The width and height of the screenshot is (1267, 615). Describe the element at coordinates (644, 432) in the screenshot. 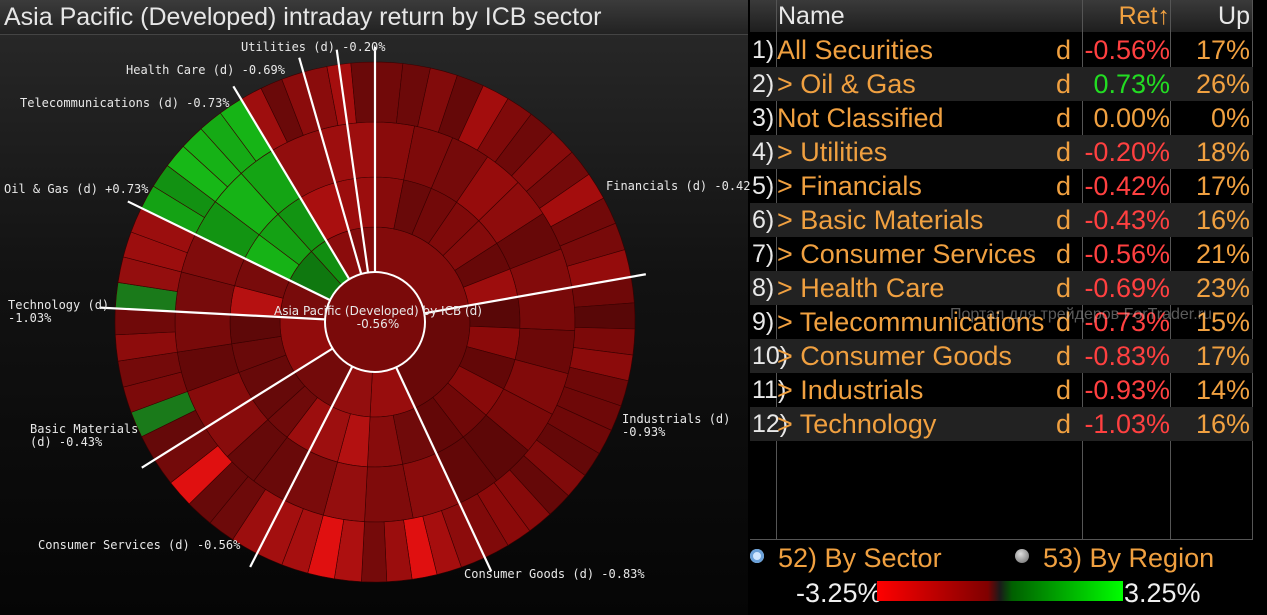

I see `label-industrials-value: -0.93%` at that location.